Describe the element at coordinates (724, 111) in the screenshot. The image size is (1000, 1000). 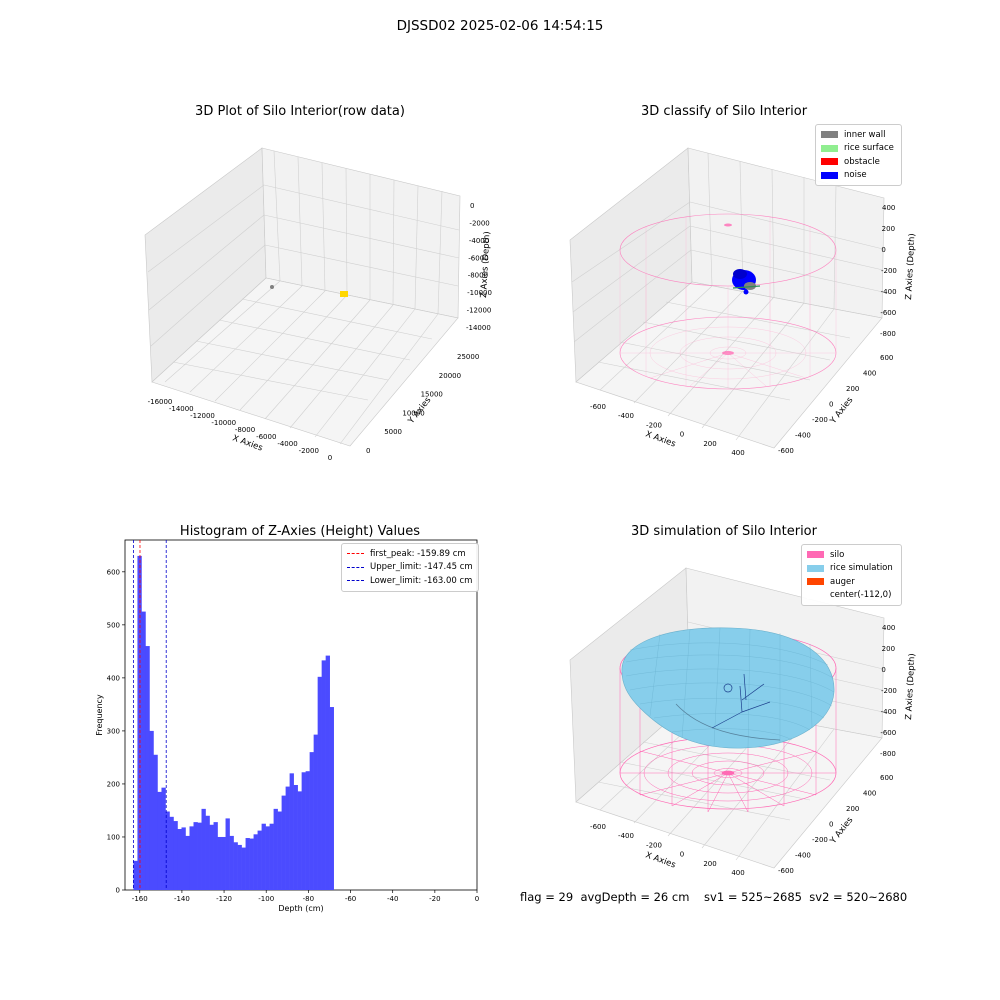
I see `panel-title-classify: 3D classify of Silo Interior` at that location.